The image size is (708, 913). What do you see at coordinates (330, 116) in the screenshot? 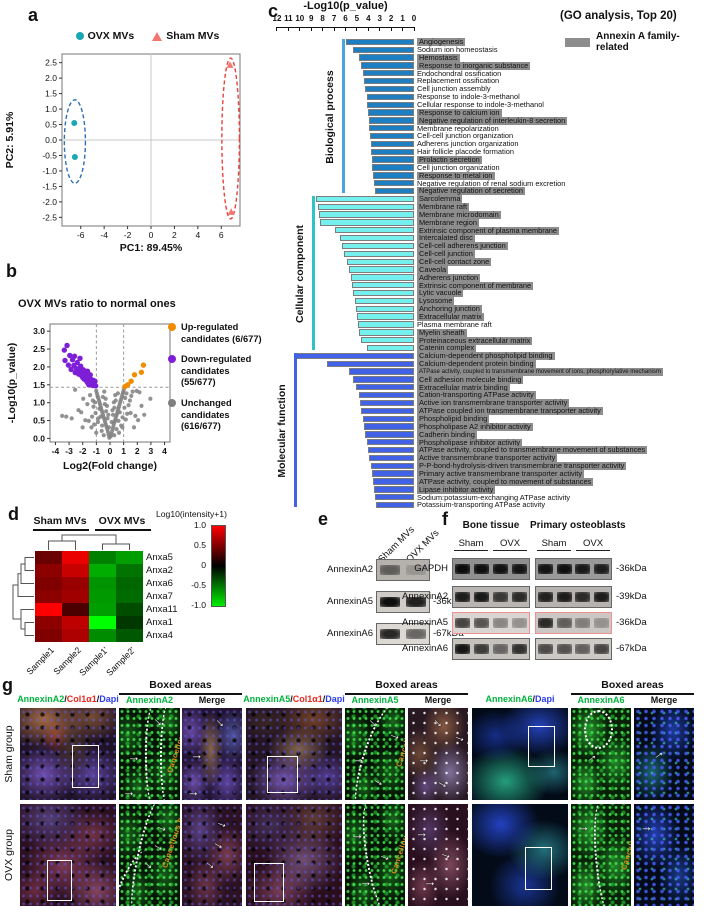
I see `go-group-label: Biological process` at bounding box center [330, 116].